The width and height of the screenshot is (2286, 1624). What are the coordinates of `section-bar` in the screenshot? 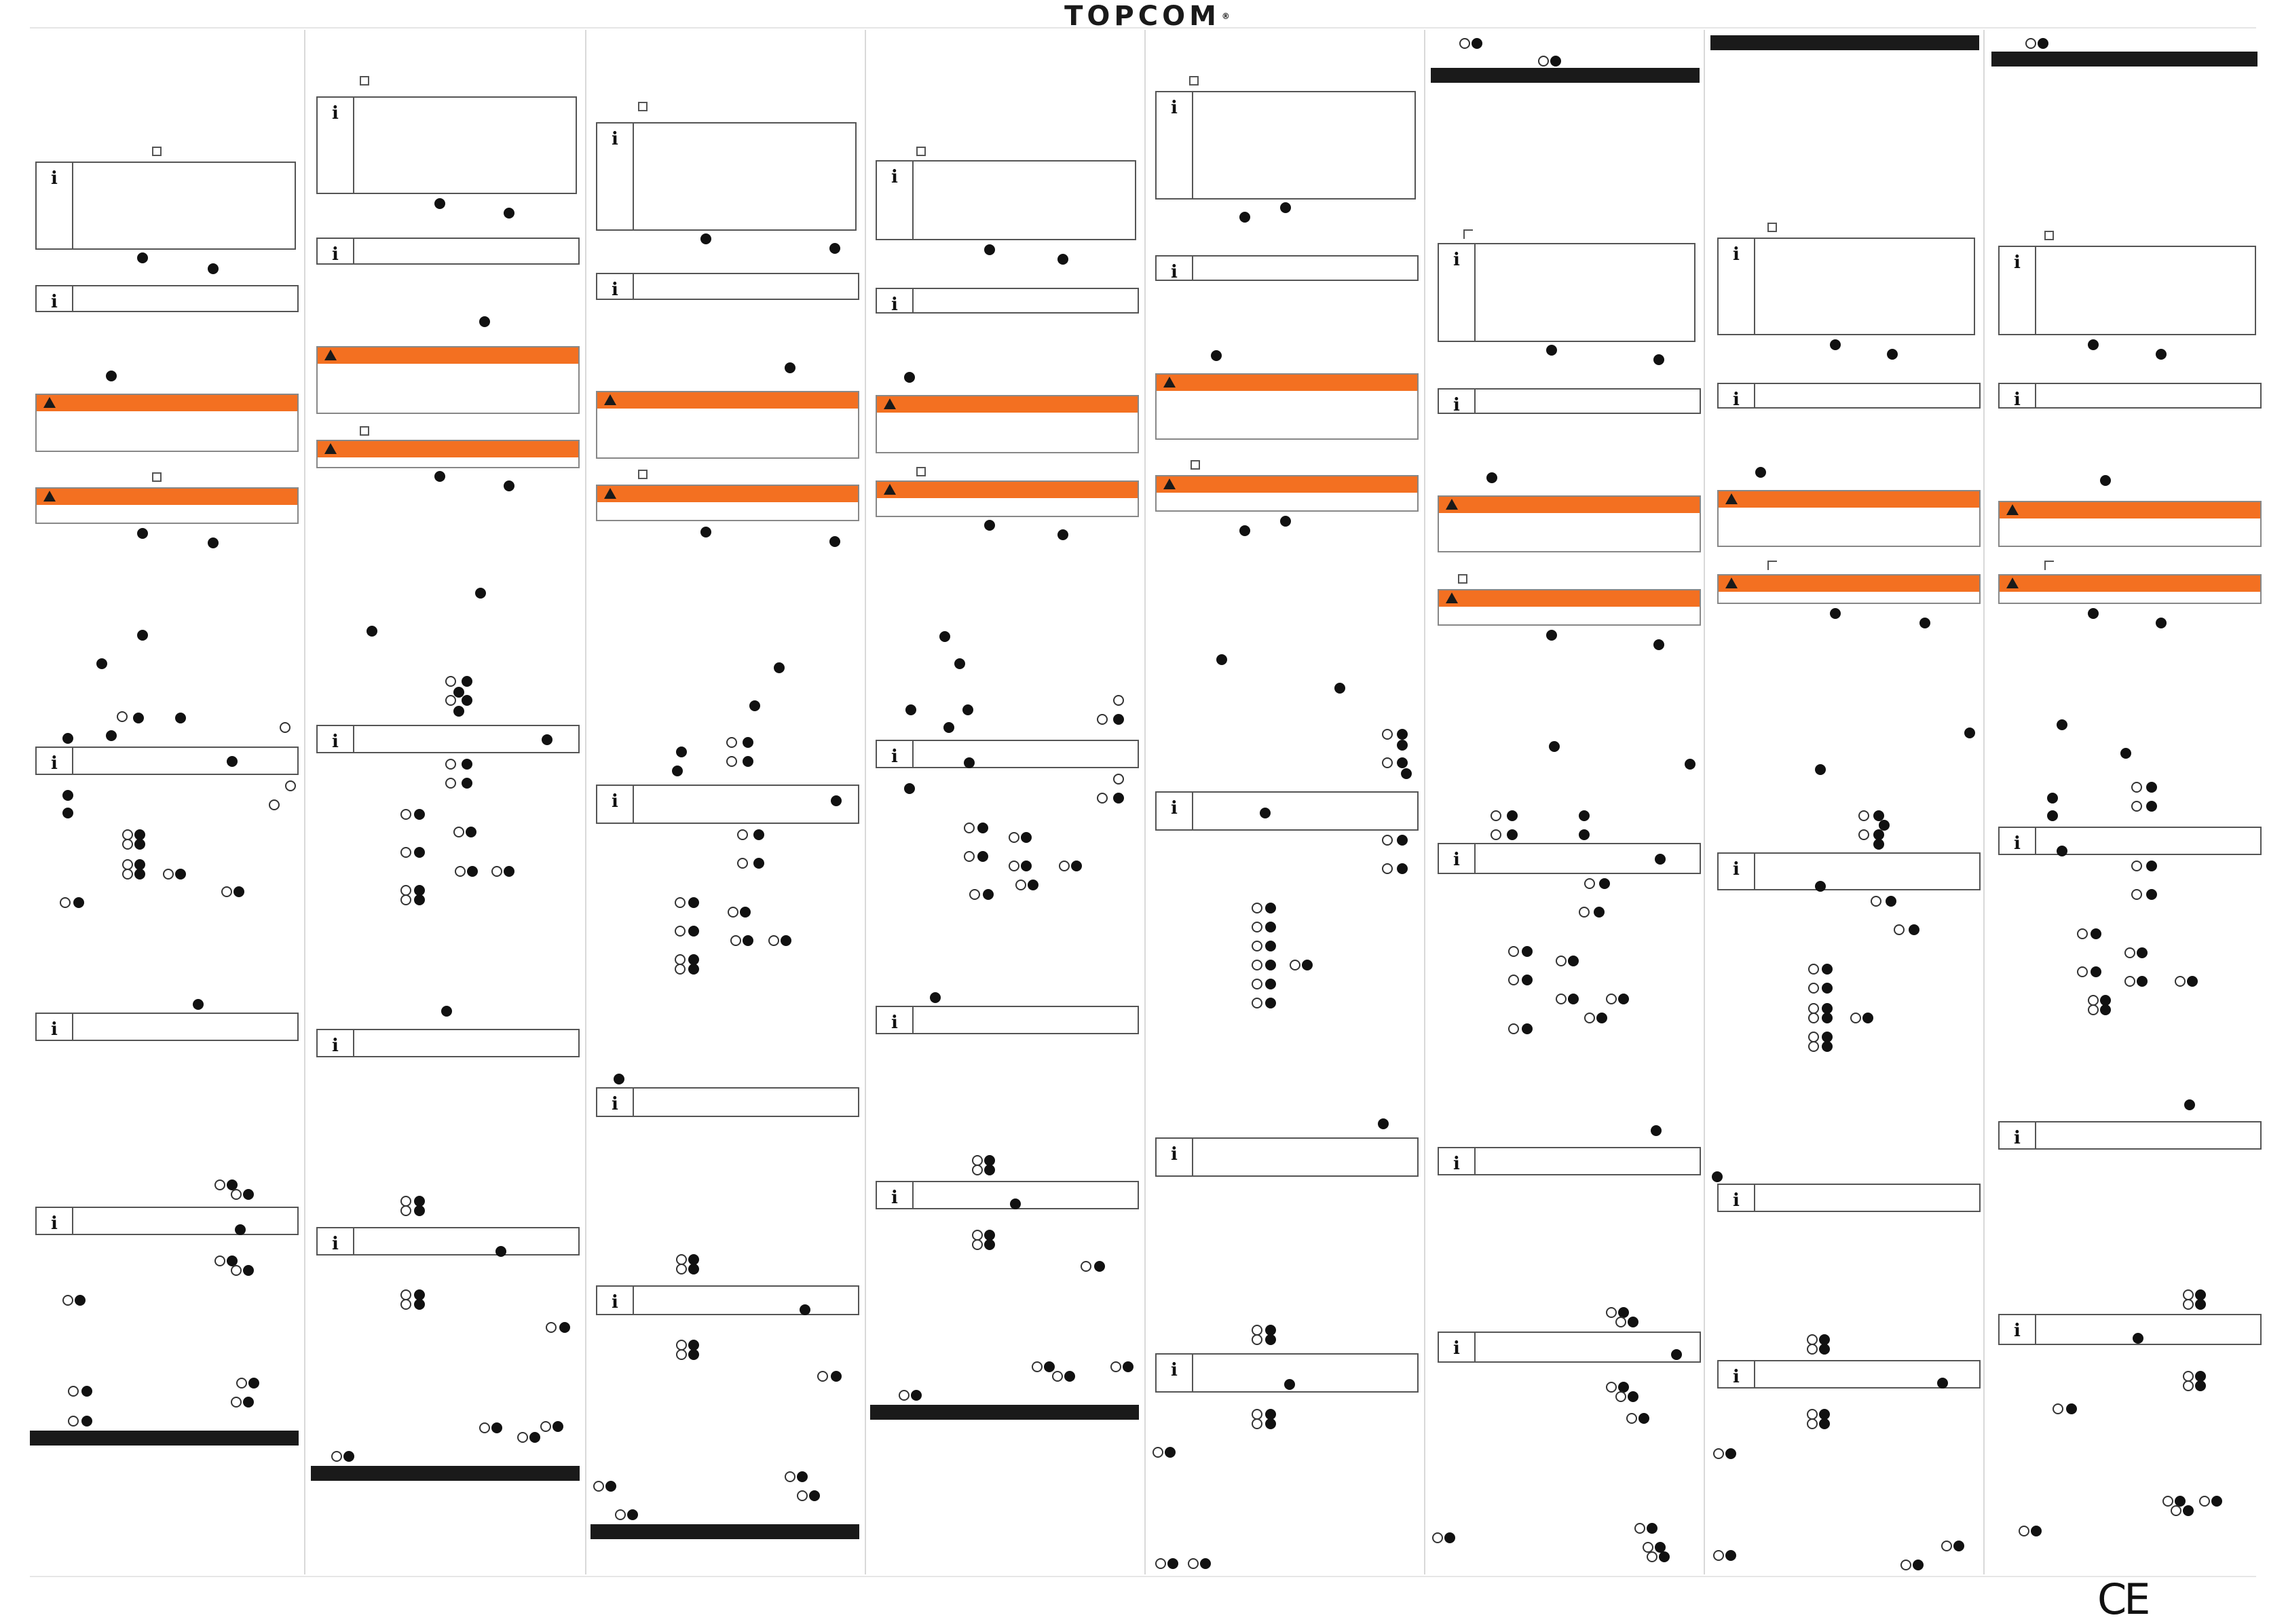 It's located at (725, 1532).